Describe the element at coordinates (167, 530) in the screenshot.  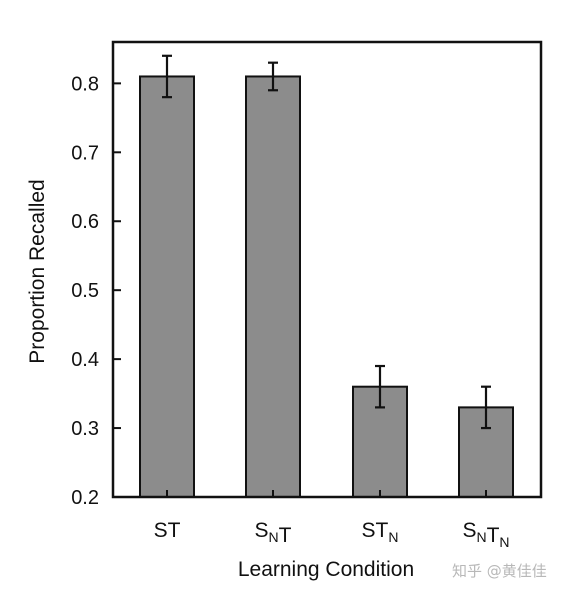
I see `x-tick-label: ST` at that location.